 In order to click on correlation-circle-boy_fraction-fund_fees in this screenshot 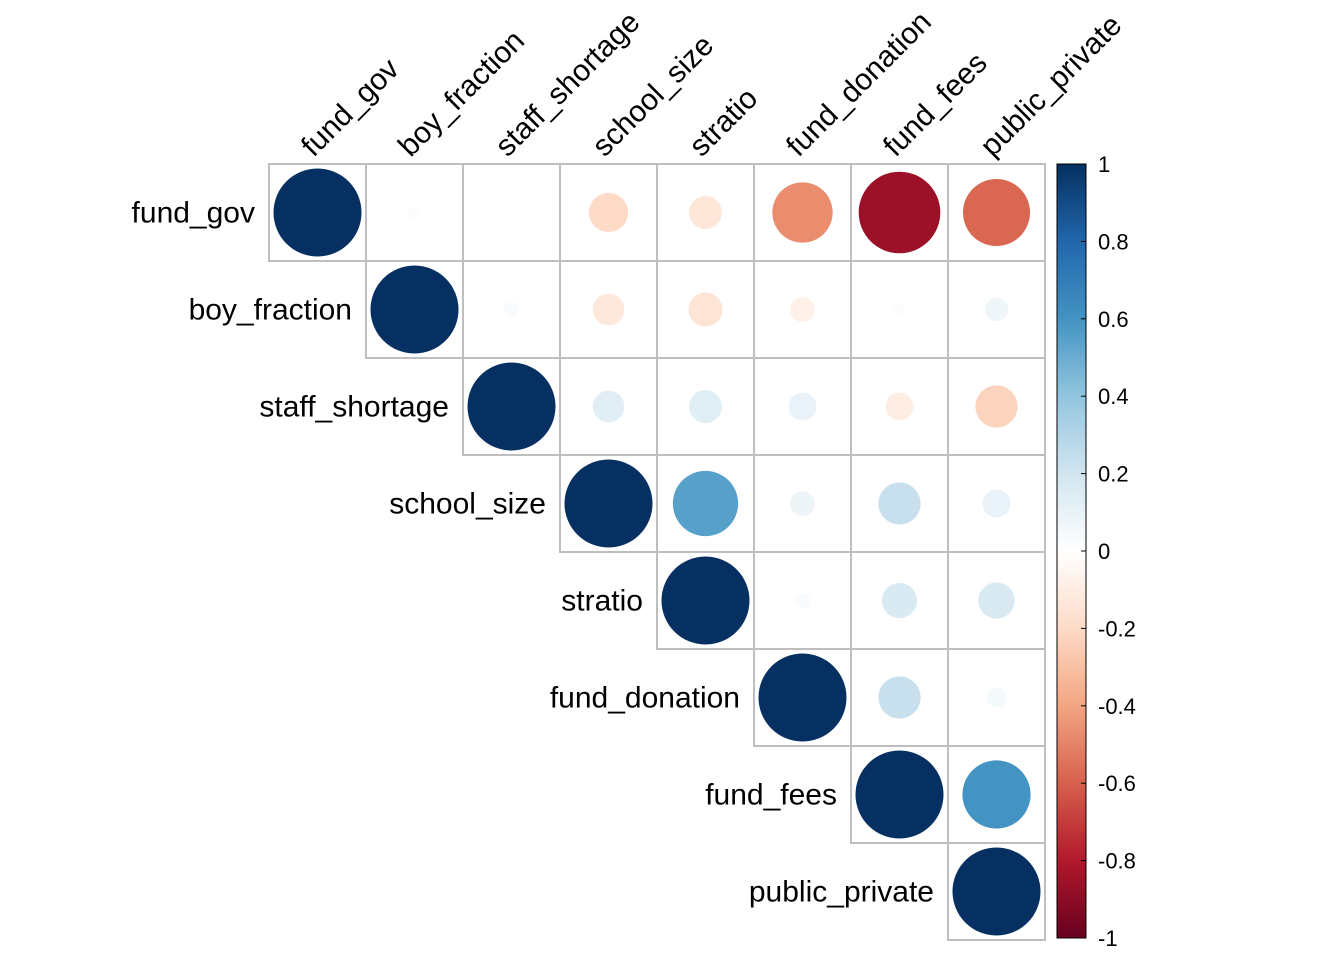, I will do `click(899, 309)`.